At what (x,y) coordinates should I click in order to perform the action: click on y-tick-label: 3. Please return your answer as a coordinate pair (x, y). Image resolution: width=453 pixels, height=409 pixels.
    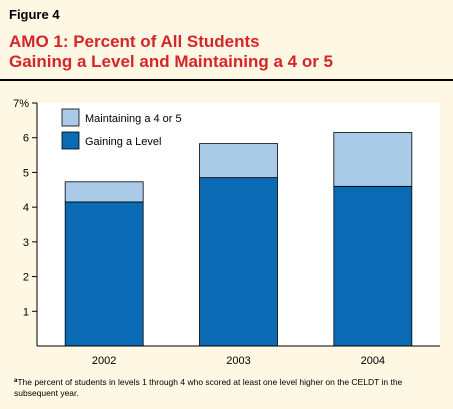
    Looking at the image, I should click on (26, 243).